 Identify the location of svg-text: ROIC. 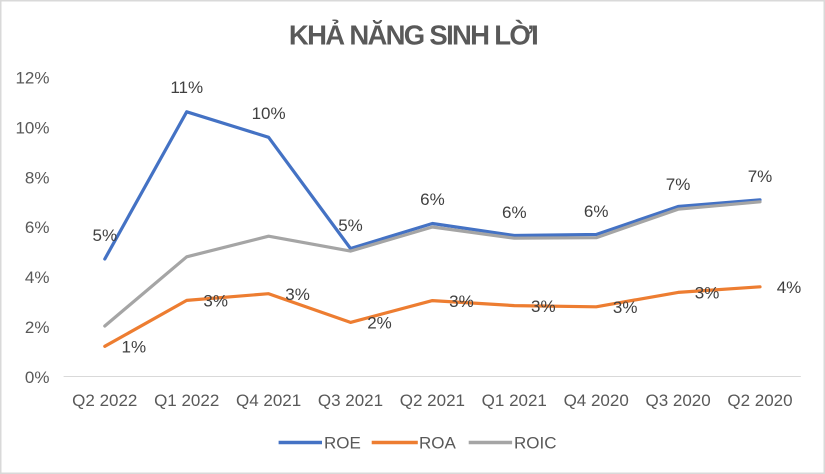
(535, 443).